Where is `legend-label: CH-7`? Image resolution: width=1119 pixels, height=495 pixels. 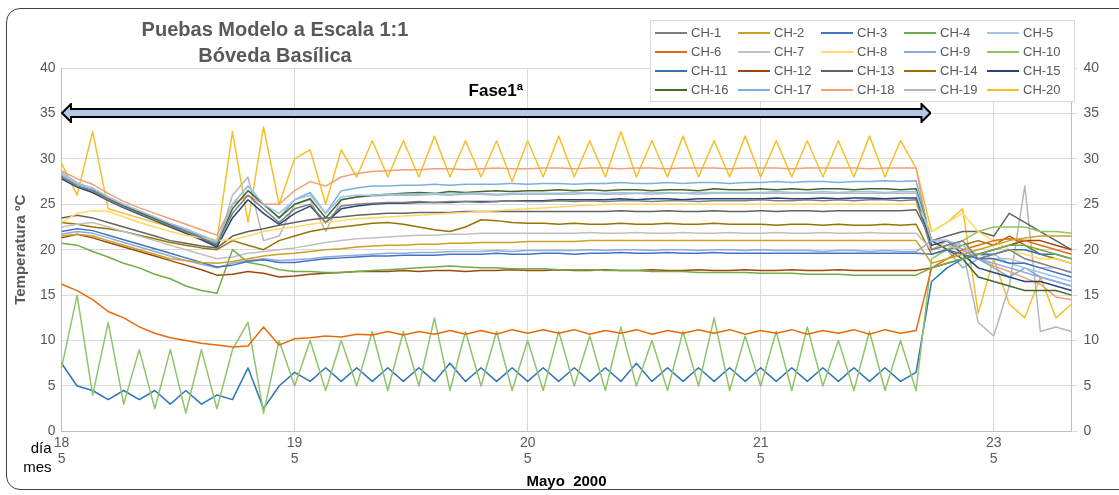 legend-label: CH-7 is located at coordinates (789, 51).